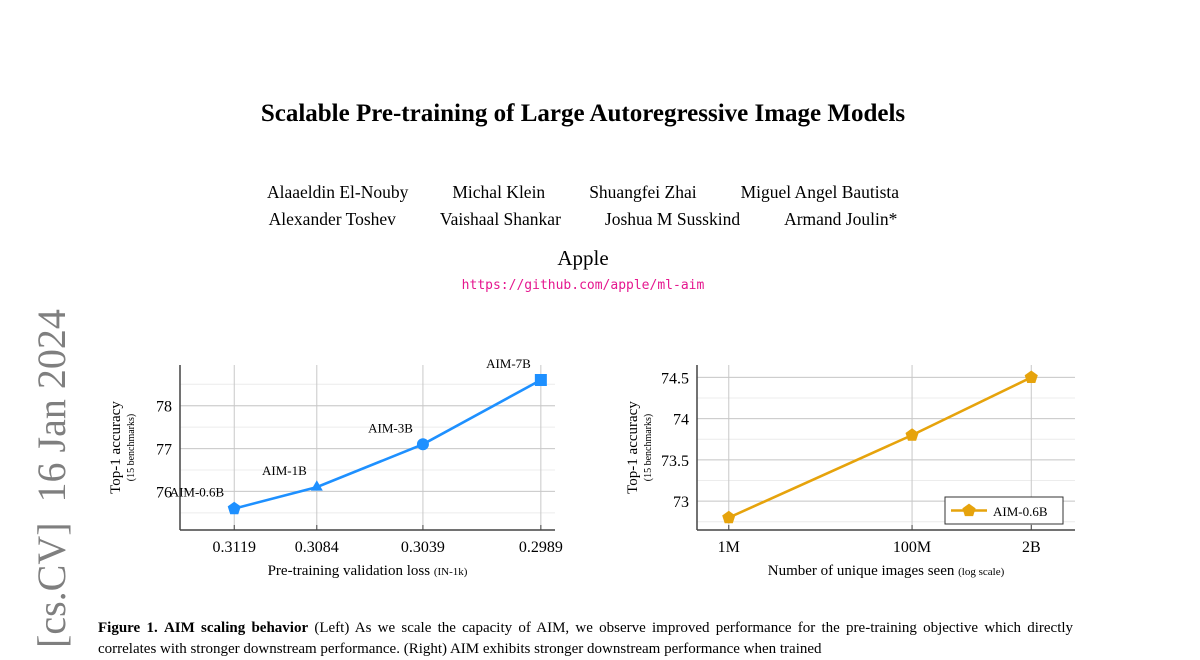 The height and width of the screenshot is (660, 1200). What do you see at coordinates (1031, 547) in the screenshot?
I see `x-tick-label: 2B` at bounding box center [1031, 547].